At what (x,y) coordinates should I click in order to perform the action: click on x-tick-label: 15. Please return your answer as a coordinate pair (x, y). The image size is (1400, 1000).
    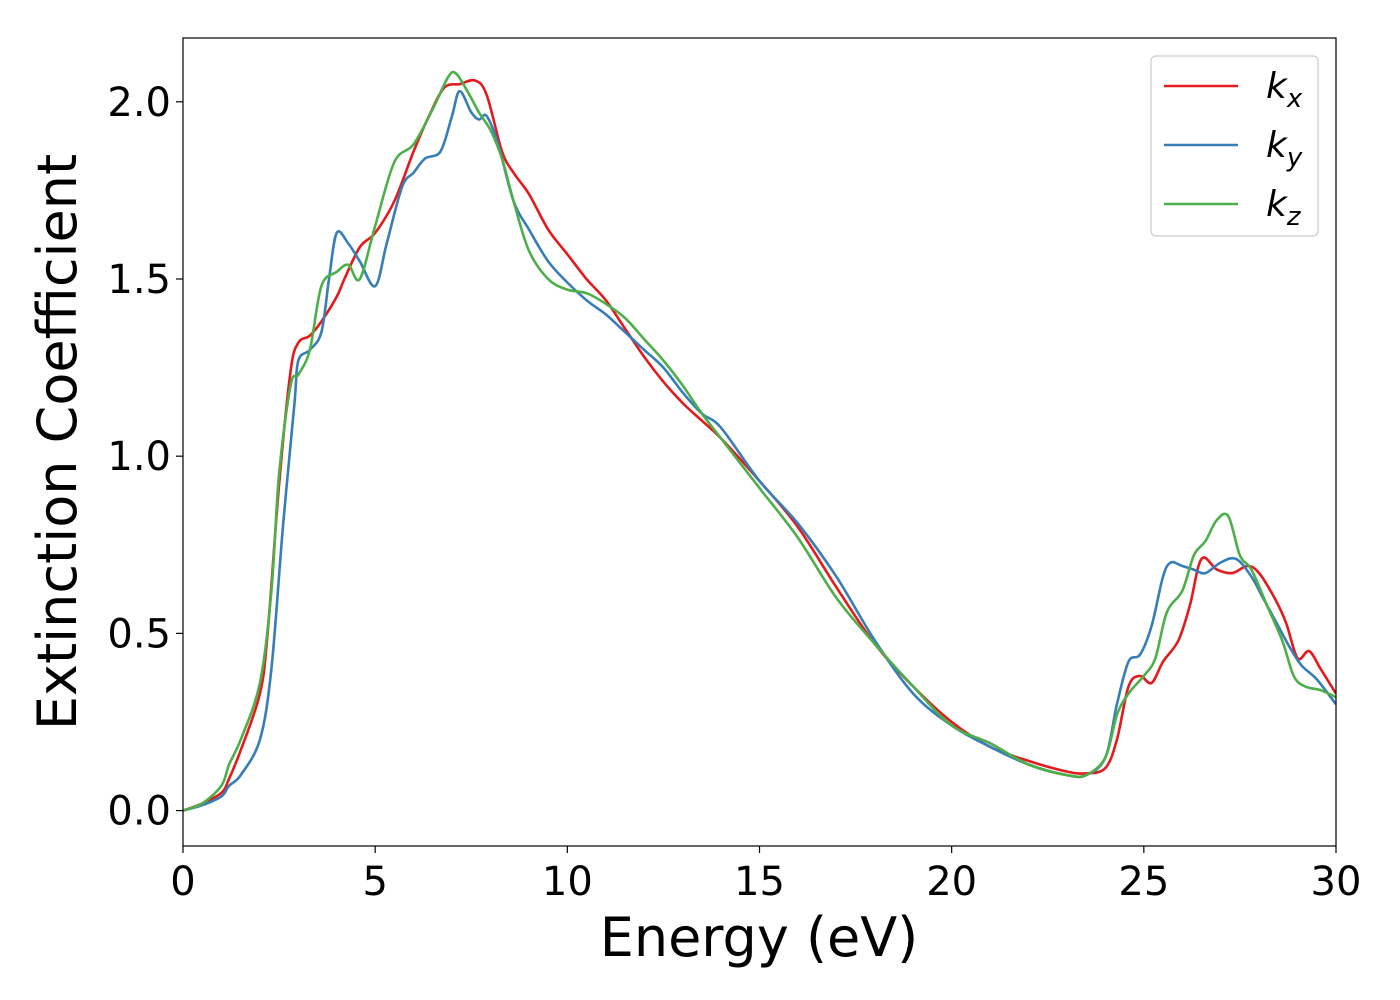
    Looking at the image, I should click on (759, 882).